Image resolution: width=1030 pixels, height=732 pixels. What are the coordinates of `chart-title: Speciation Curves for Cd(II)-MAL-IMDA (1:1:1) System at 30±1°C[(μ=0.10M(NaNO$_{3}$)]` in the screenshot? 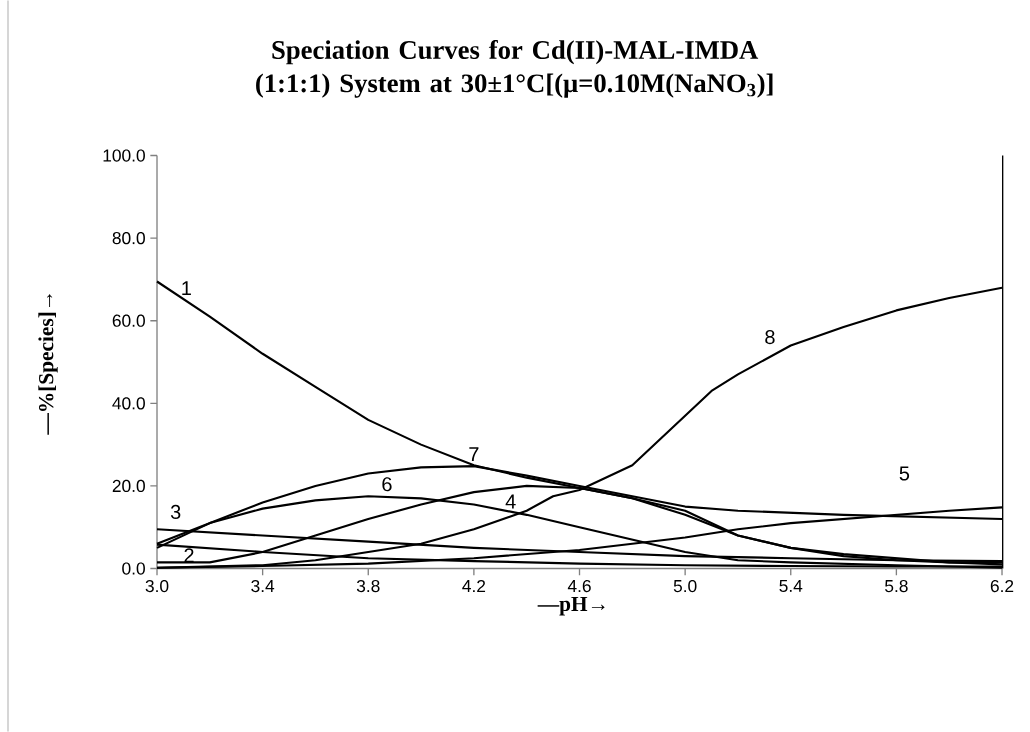 It's located at (514, 68).